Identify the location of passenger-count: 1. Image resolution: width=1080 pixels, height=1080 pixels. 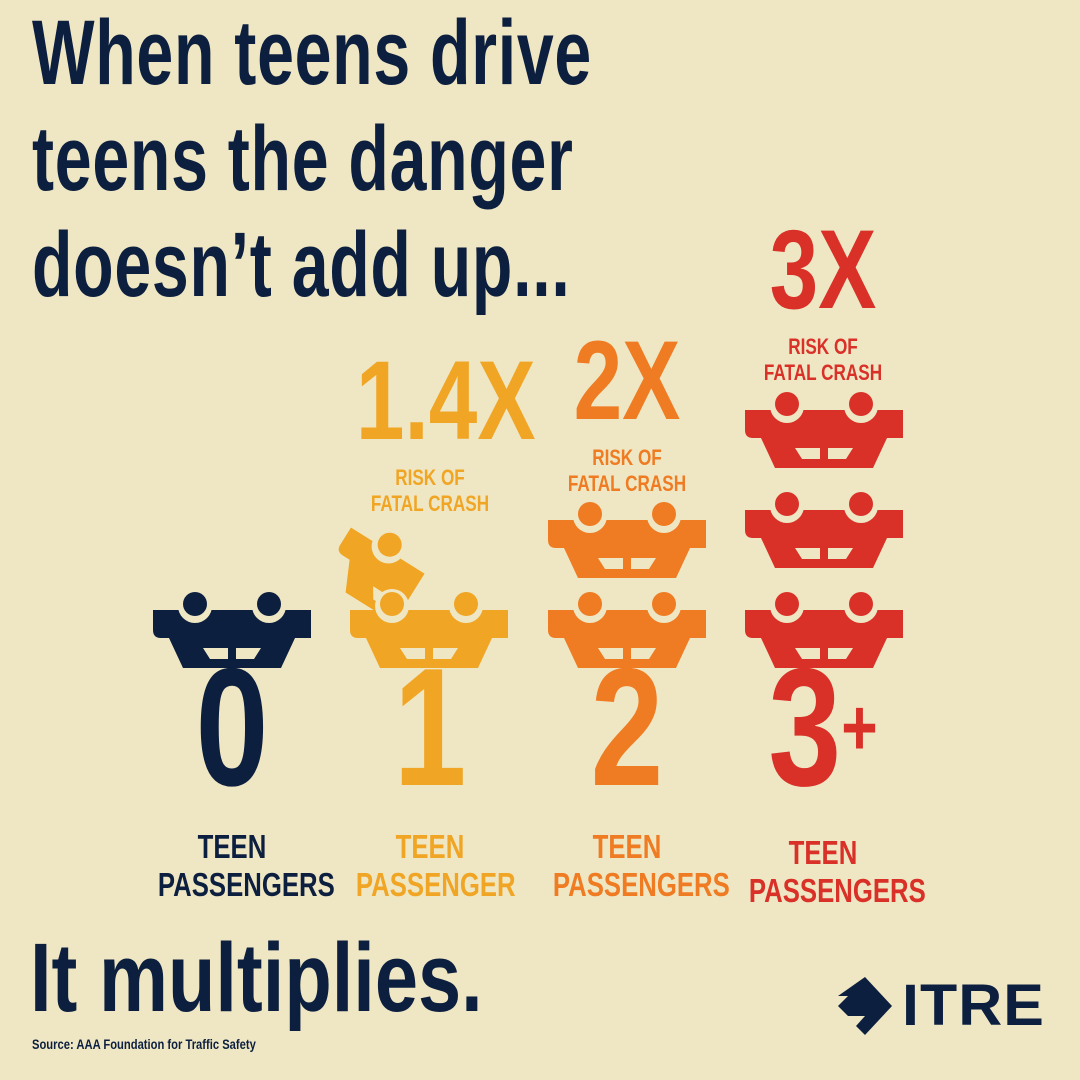
(430, 727).